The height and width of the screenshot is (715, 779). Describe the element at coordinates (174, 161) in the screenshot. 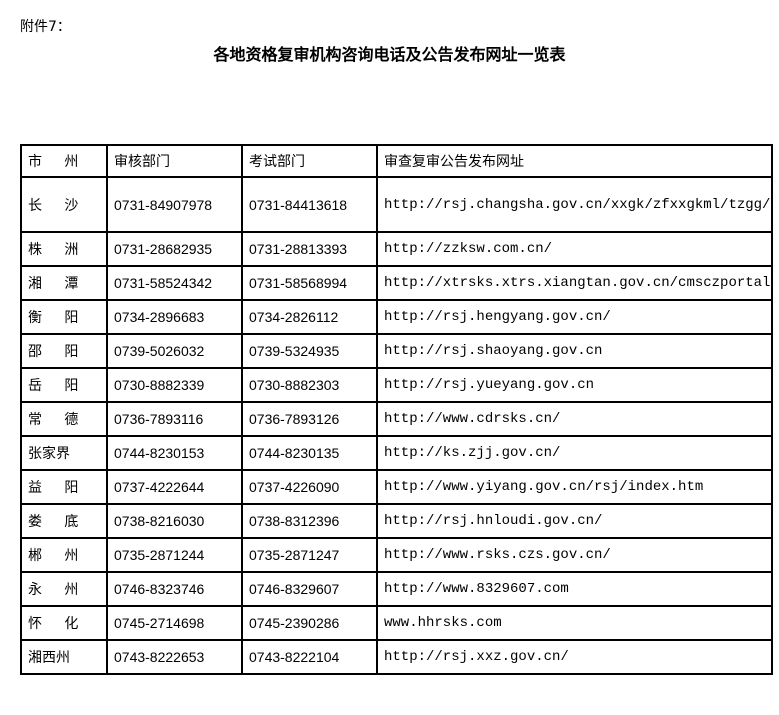

I see `header-review-dept: 审核部门` at that location.